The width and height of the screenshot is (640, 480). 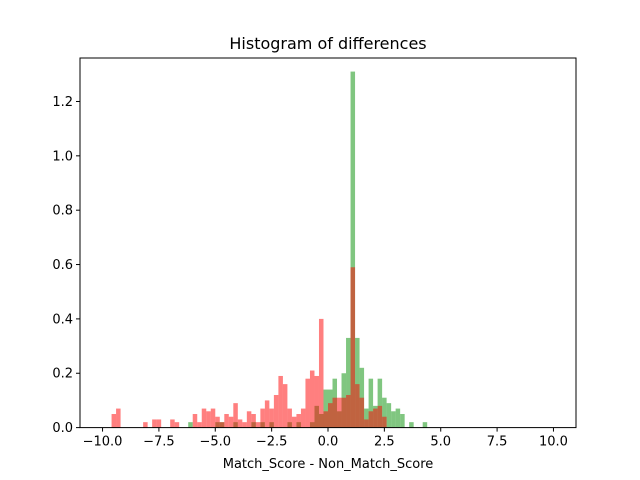 What do you see at coordinates (62, 428) in the screenshot?
I see `y-tick-label: 0.0` at bounding box center [62, 428].